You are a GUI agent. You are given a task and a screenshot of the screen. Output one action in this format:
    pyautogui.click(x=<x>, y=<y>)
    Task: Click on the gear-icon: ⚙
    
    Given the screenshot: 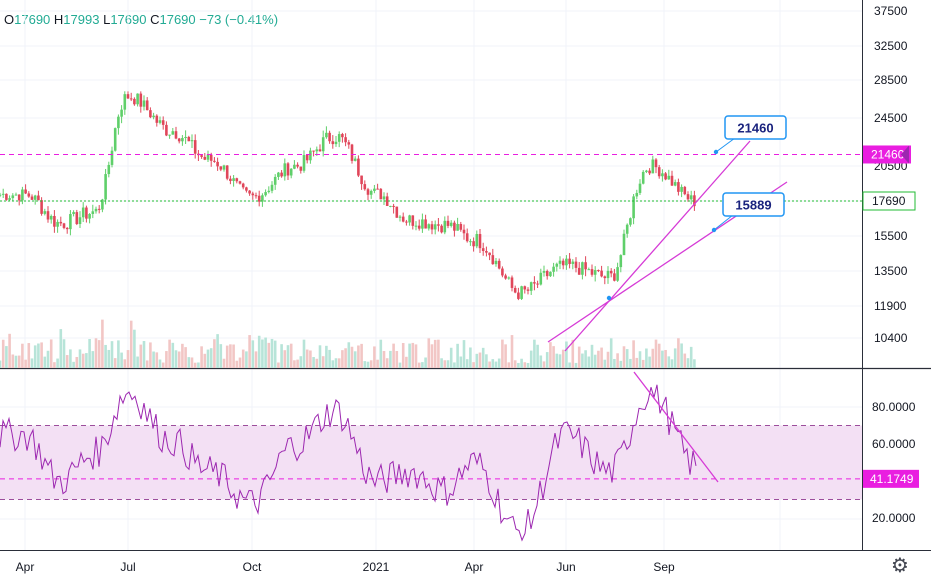 What is the action you would take?
    pyautogui.click(x=900, y=566)
    